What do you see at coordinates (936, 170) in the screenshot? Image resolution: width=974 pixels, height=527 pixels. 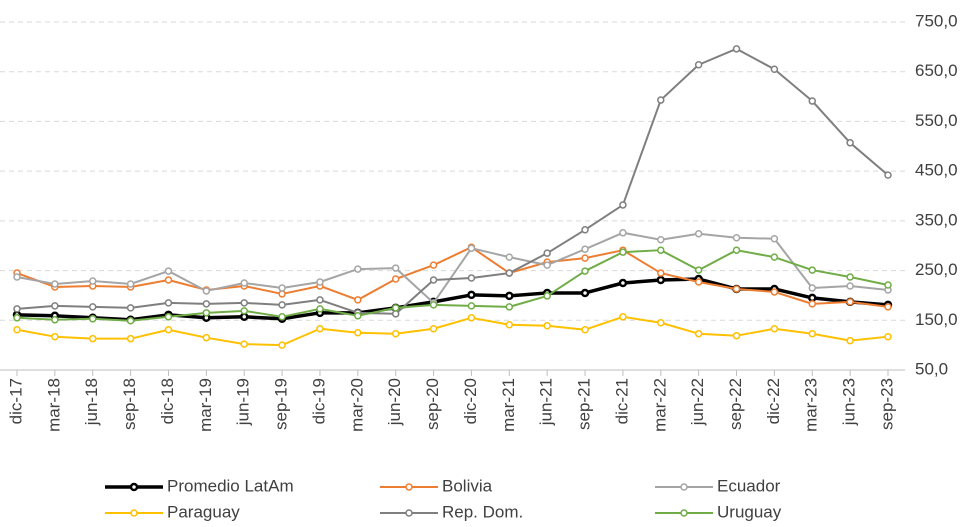 I see `y-tick-label: 450,0` at bounding box center [936, 170].